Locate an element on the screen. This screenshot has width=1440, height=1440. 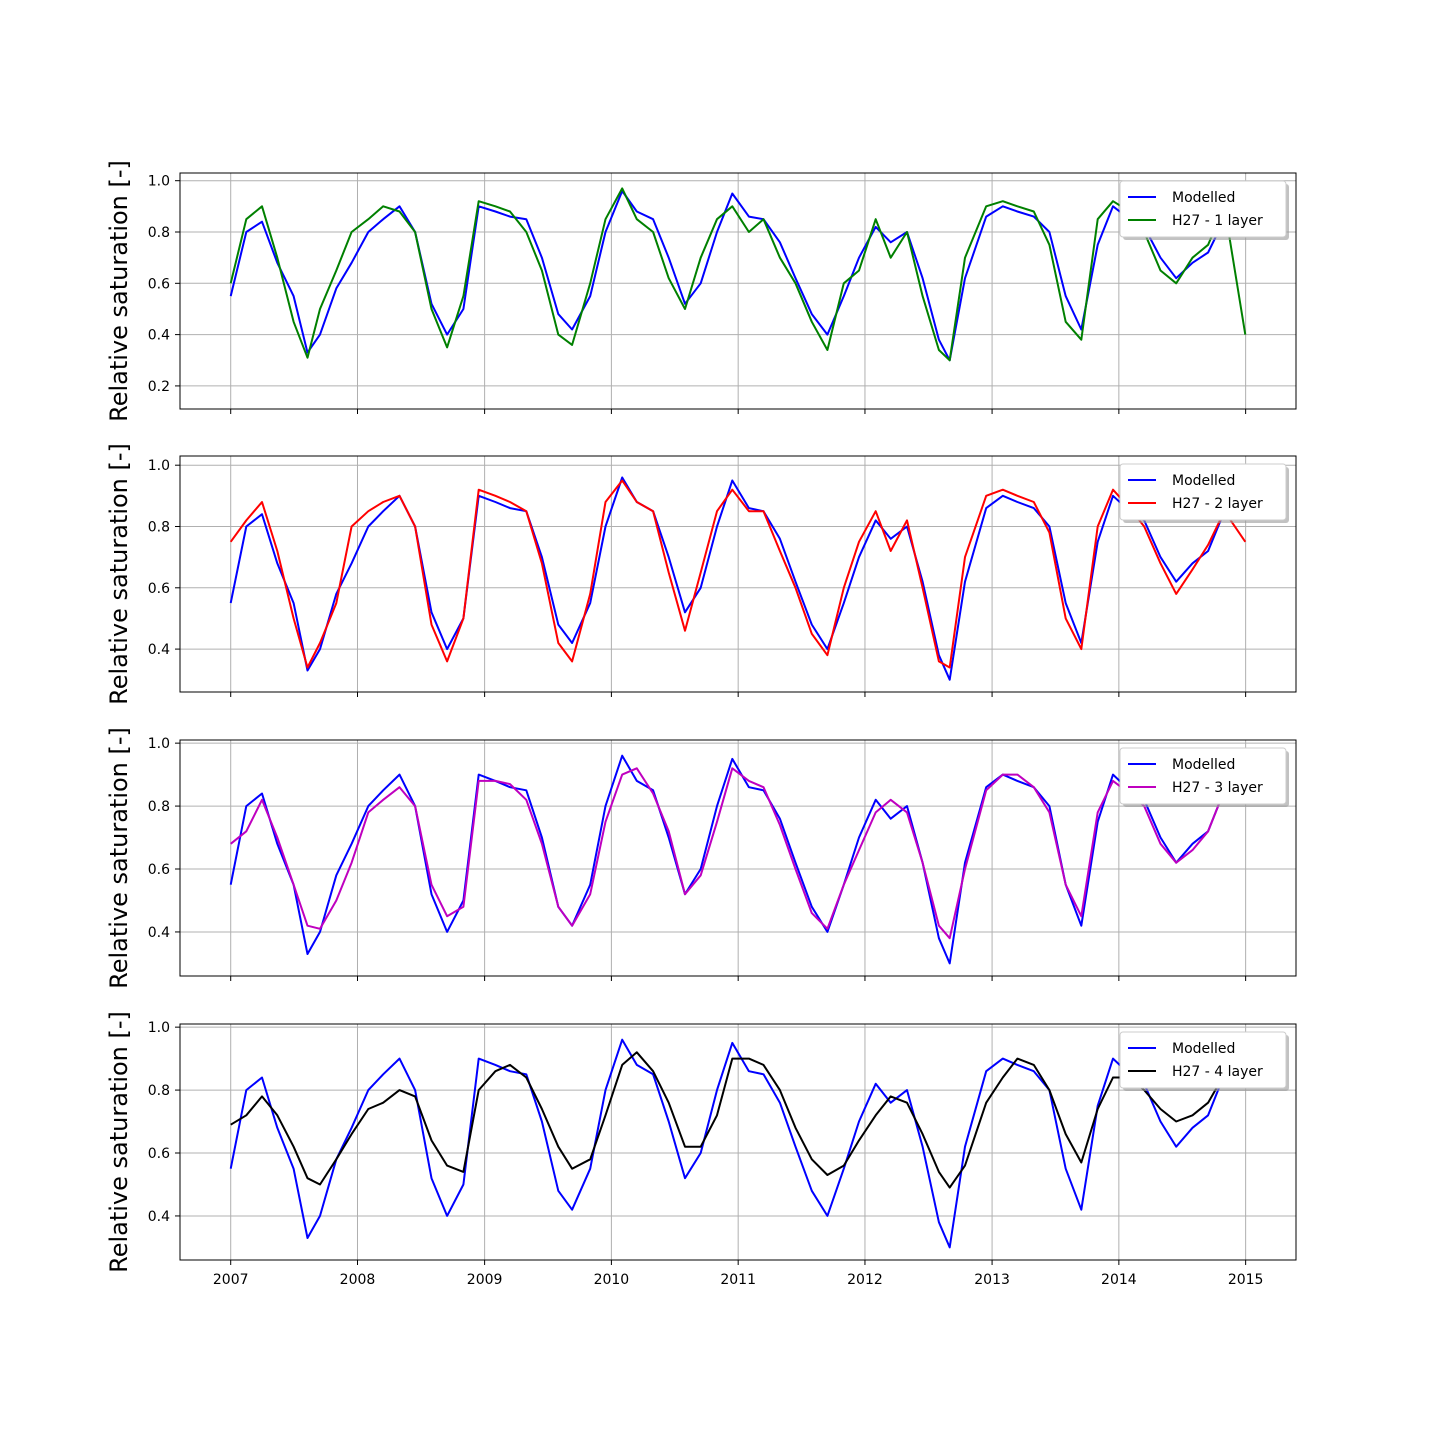
x-tick-label: 2011 is located at coordinates (738, 1280).